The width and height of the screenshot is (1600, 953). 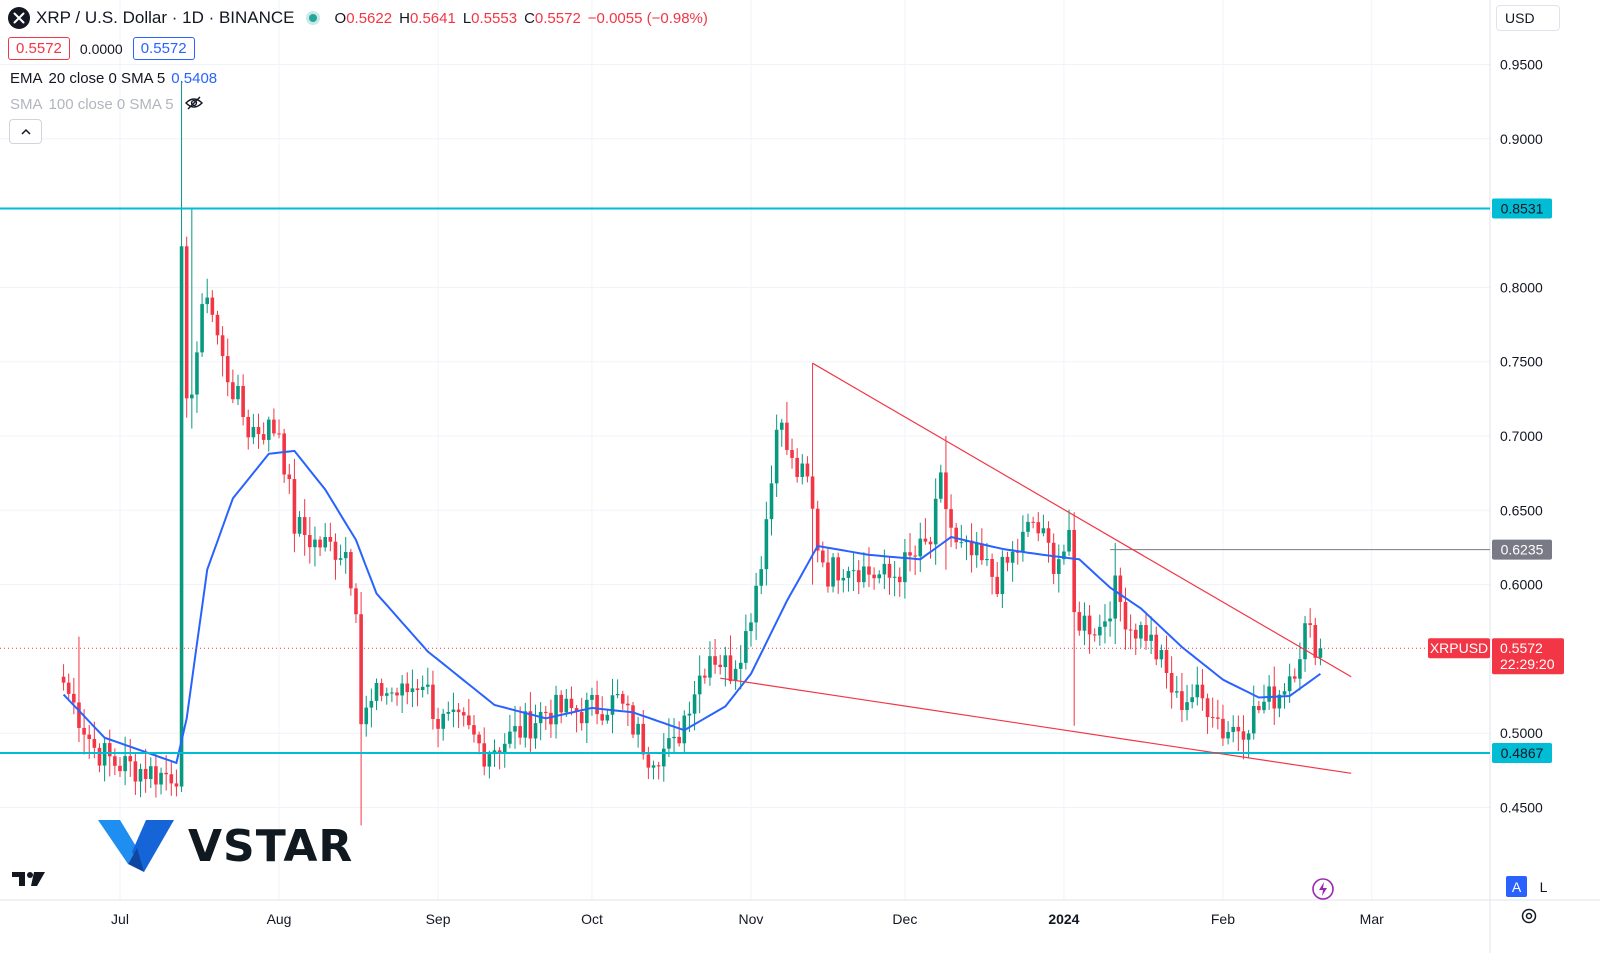 I want to click on ema-legend: EMA 20 close 0 SMA 5 0.5408, so click(x=113, y=78).